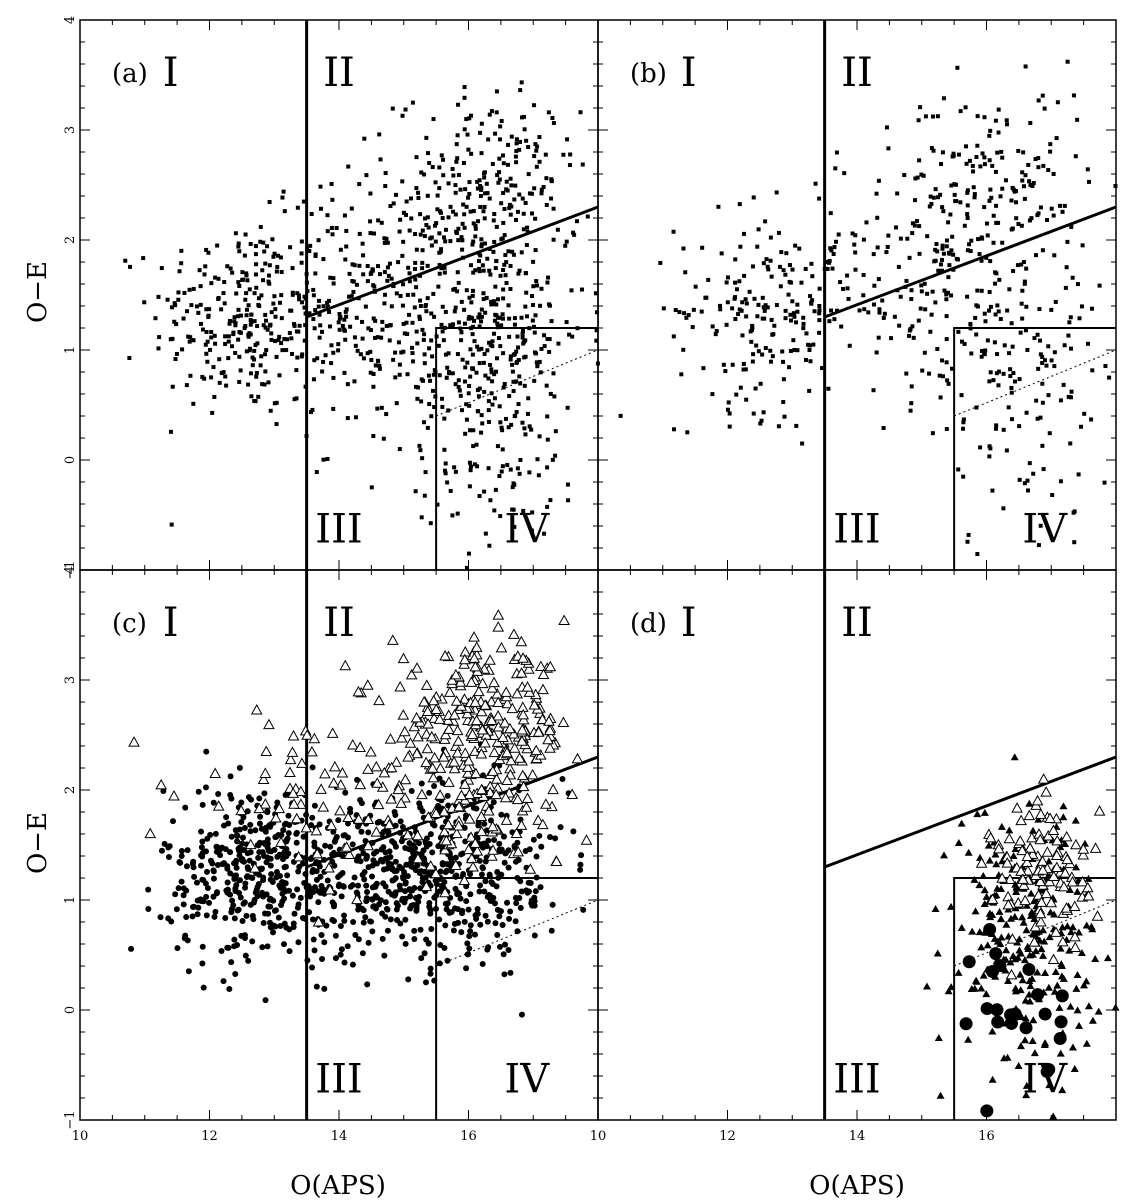  What do you see at coordinates (1034, 448) in the screenshot?
I see `boundary-box` at bounding box center [1034, 448].